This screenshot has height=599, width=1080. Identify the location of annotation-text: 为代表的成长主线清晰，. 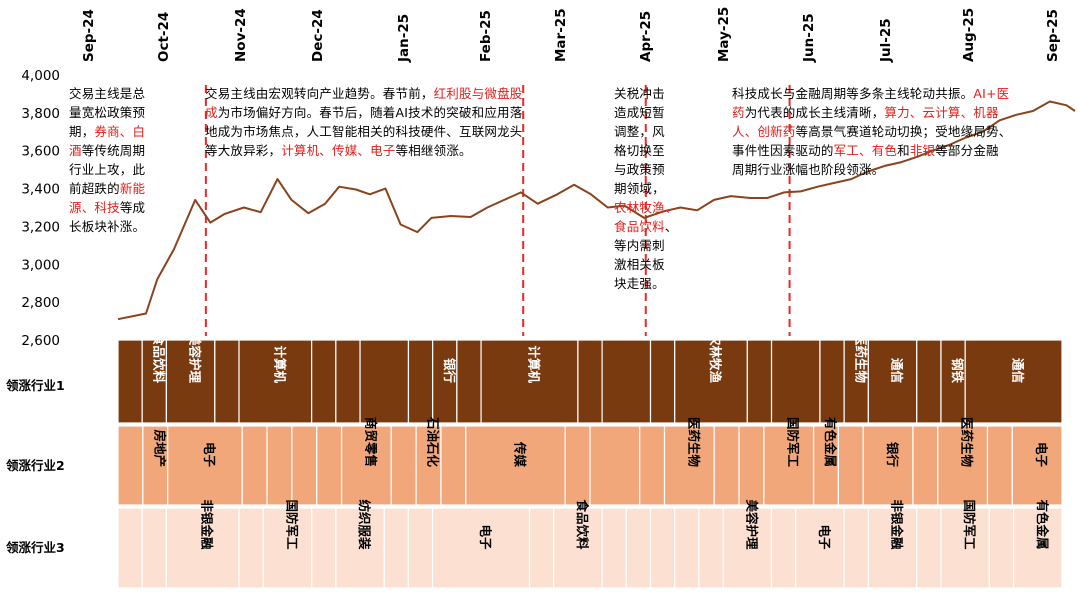
(814, 112).